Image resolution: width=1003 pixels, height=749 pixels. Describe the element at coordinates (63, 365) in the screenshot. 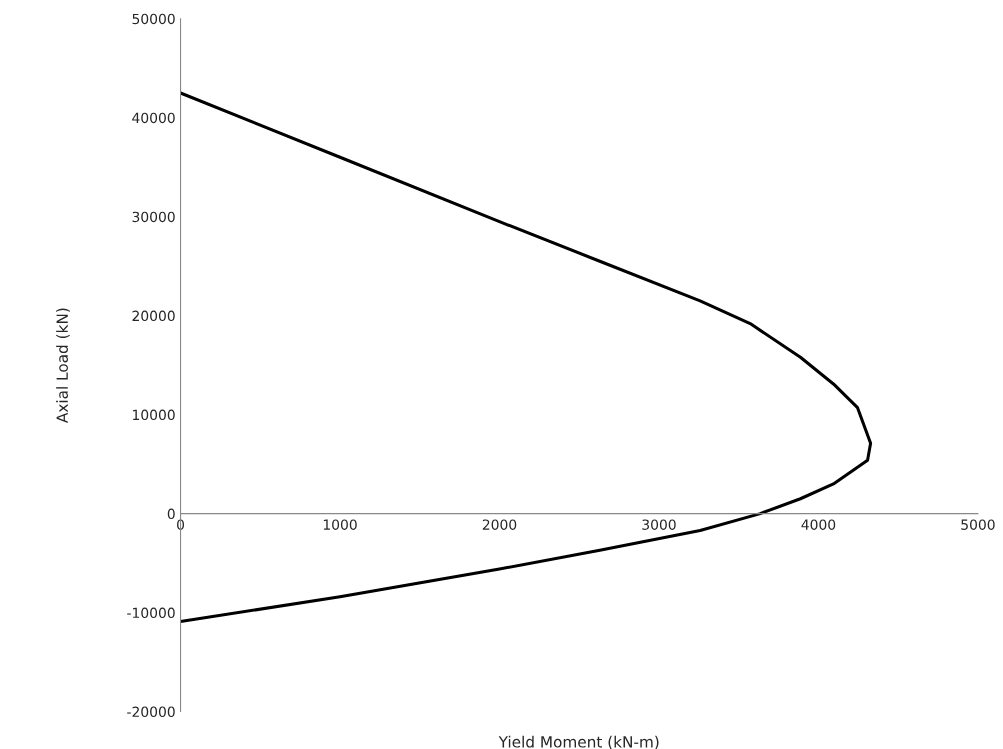

I see `y-axis-title: Axial Load (kN)` at that location.